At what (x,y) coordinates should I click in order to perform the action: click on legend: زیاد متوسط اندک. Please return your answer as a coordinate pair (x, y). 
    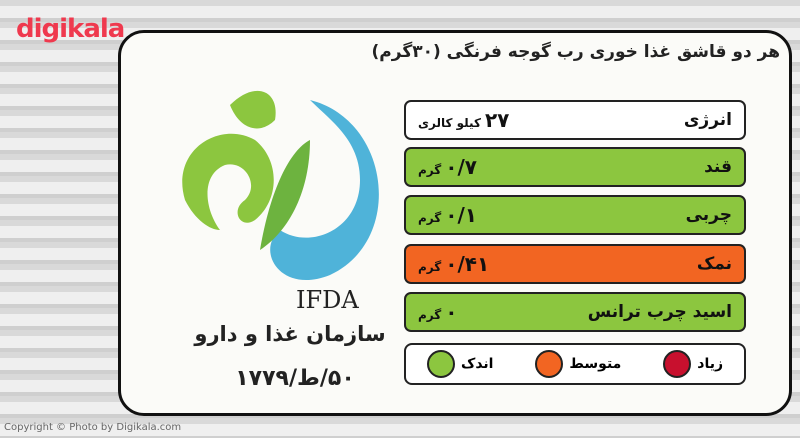
    Looking at the image, I should click on (575, 364).